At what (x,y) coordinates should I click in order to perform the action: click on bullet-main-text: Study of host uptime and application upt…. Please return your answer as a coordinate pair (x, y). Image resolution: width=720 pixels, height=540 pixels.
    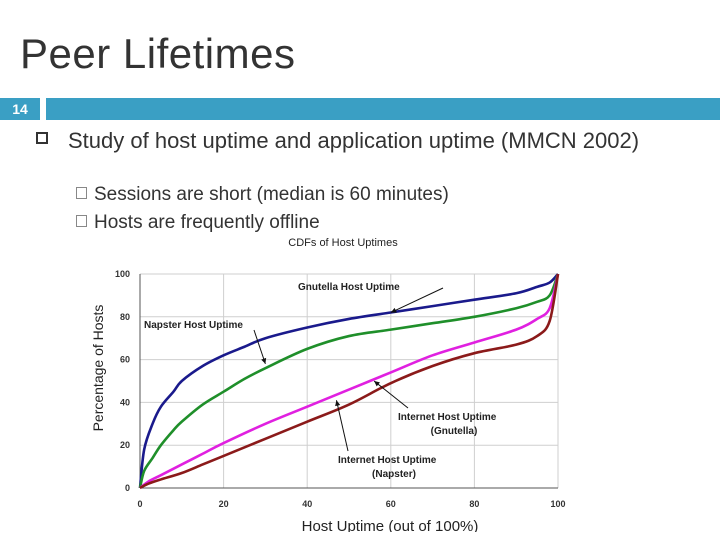
    Looking at the image, I should click on (354, 140).